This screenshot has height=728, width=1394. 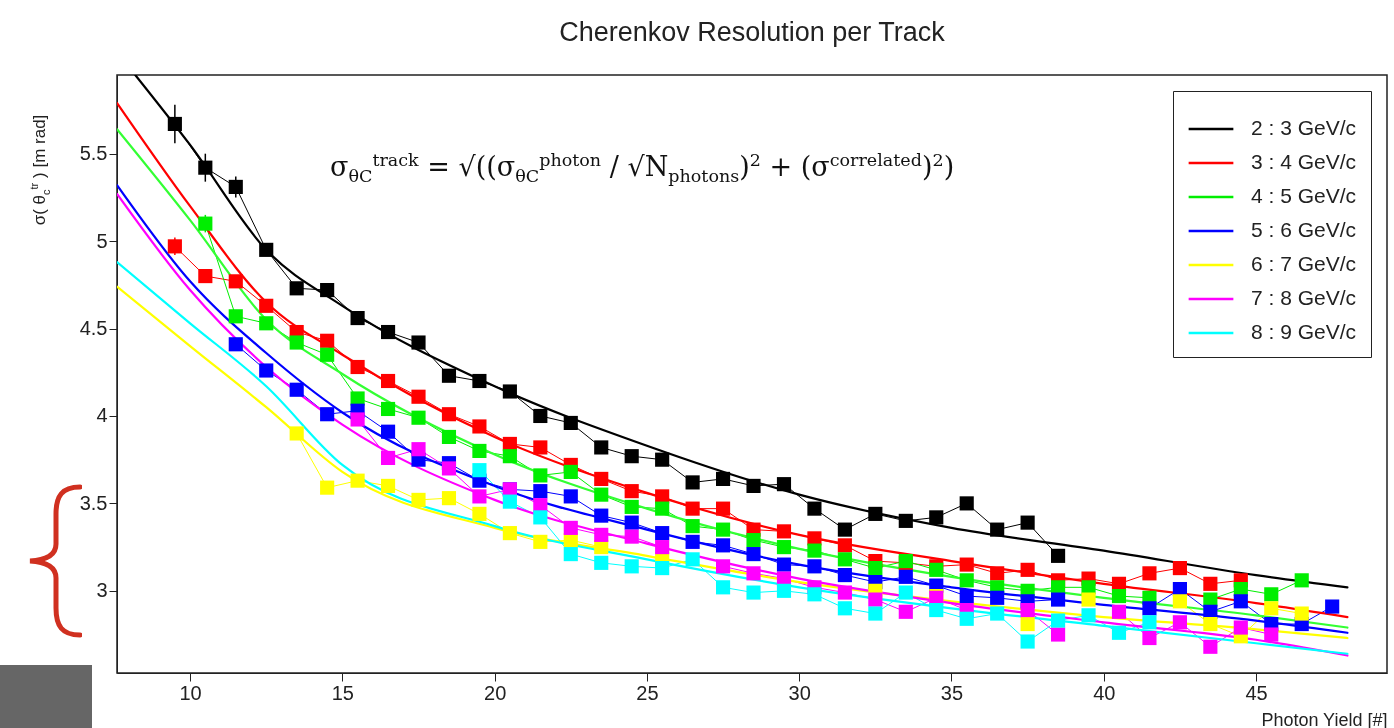 What do you see at coordinates (1304, 161) in the screenshot?
I see `legend-label: 3 : 4 GeV/c` at bounding box center [1304, 161].